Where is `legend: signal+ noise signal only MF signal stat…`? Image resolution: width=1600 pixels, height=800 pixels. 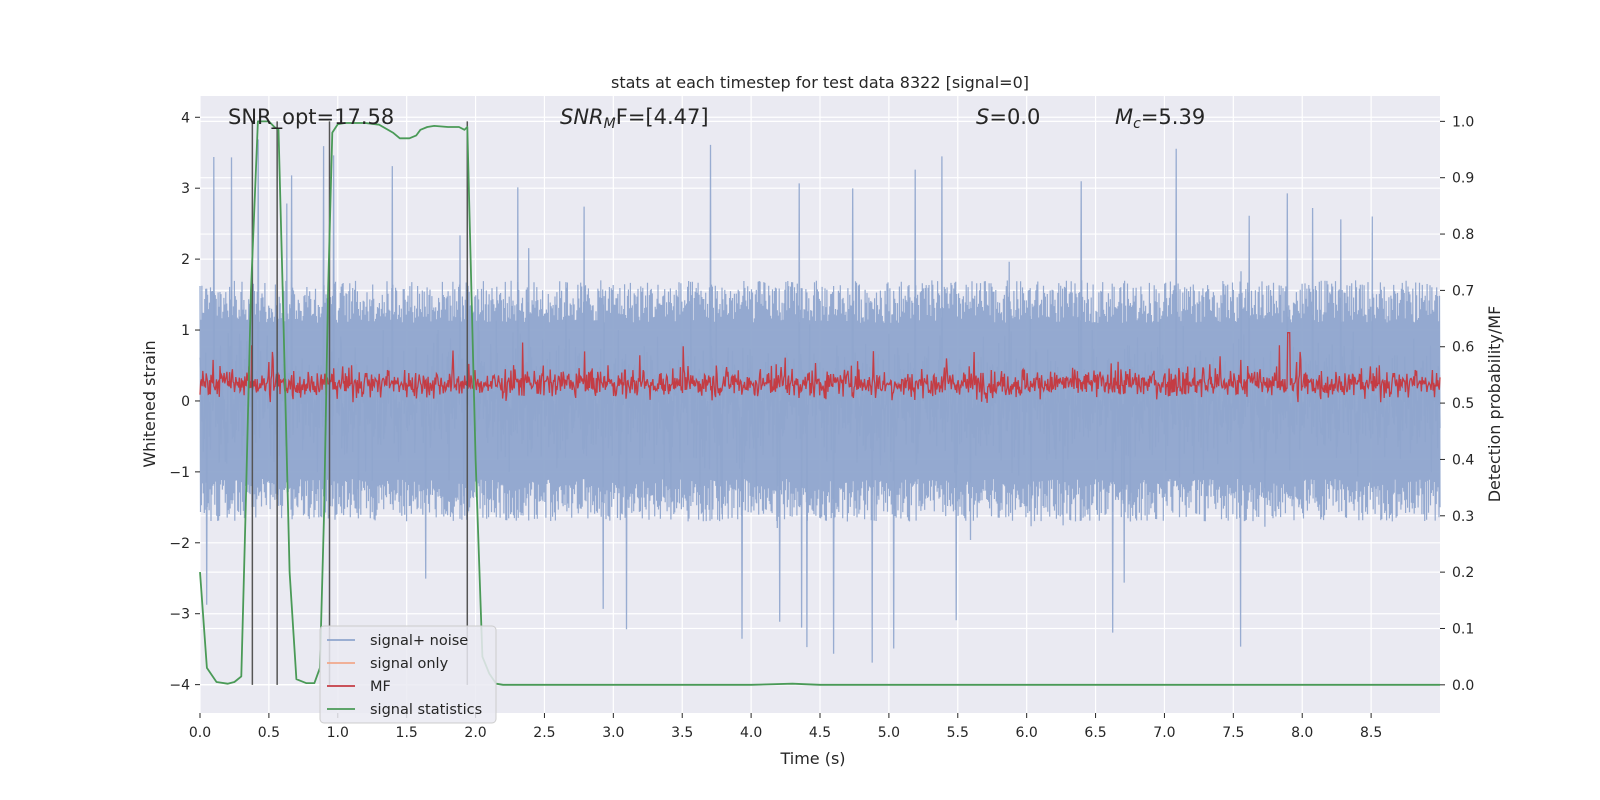 legend: signal+ noise signal only MF signal stat… is located at coordinates (408, 674).